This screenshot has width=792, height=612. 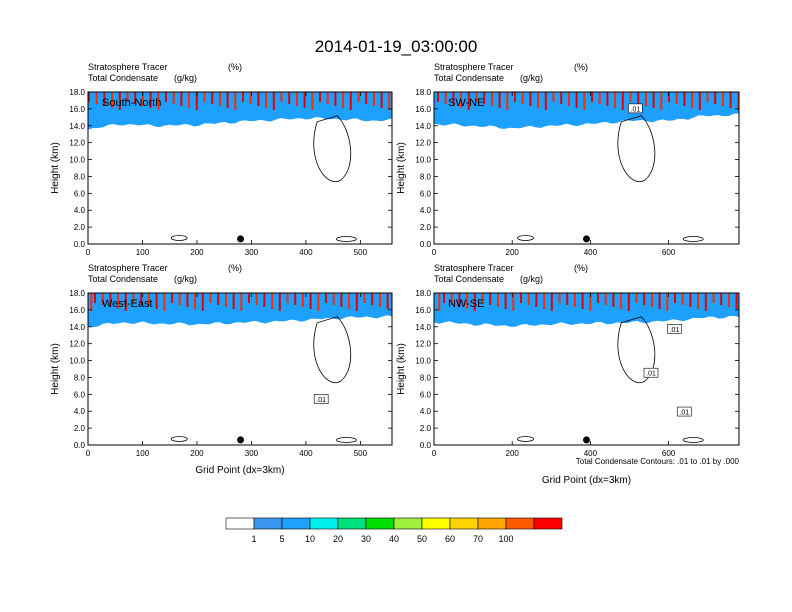 I want to click on colorbar-level-label: 5, so click(x=281, y=539).